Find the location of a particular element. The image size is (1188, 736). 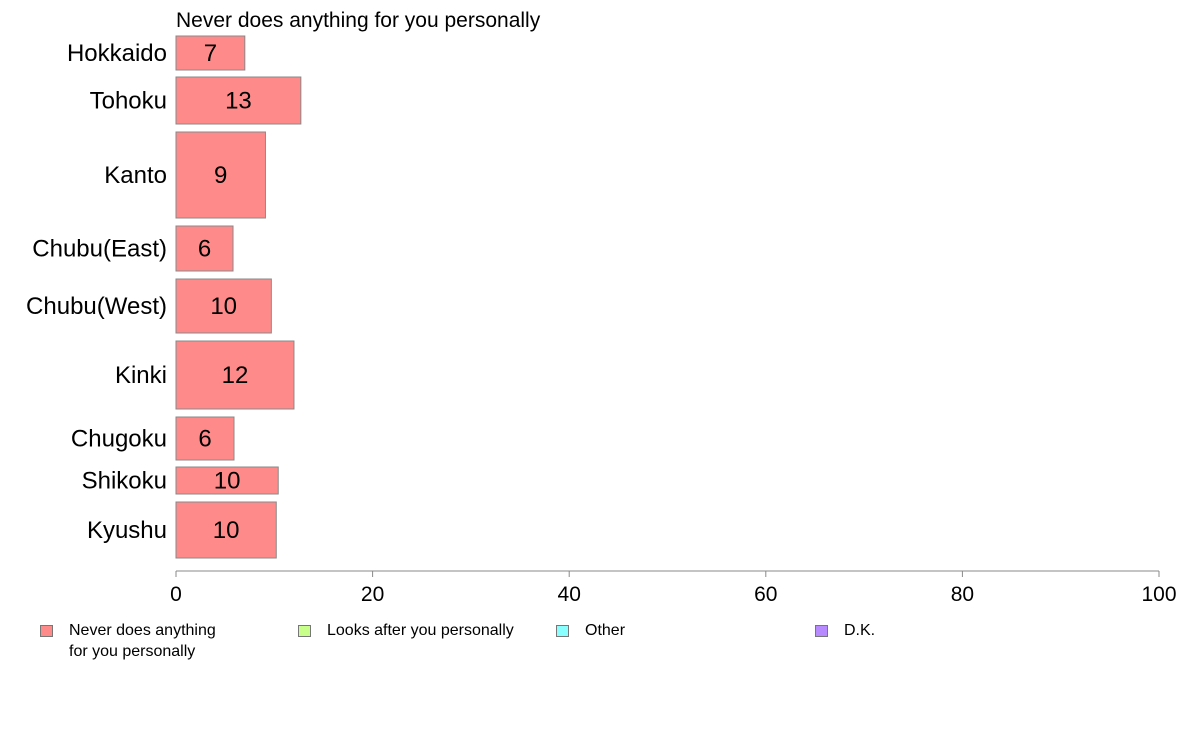

x-tick-label-40: 40 is located at coordinates (569, 594).